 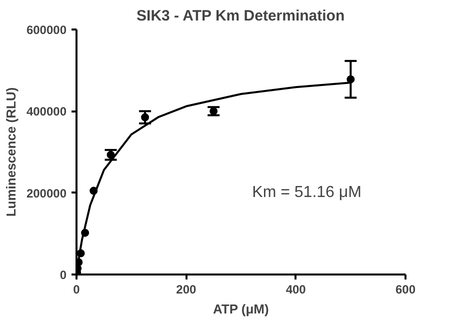 What do you see at coordinates (186, 289) in the screenshot?
I see `x-tick-label: 200` at bounding box center [186, 289].